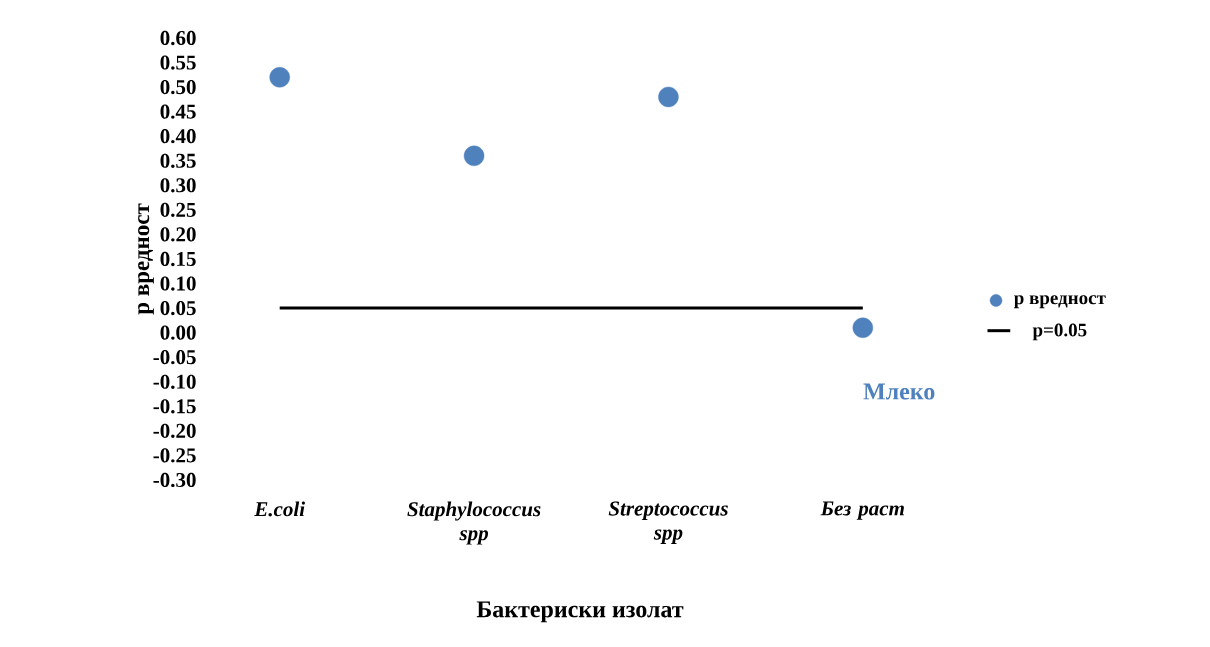  What do you see at coordinates (174, 455) in the screenshot?
I see `y-tick-label: -0.25` at bounding box center [174, 455].